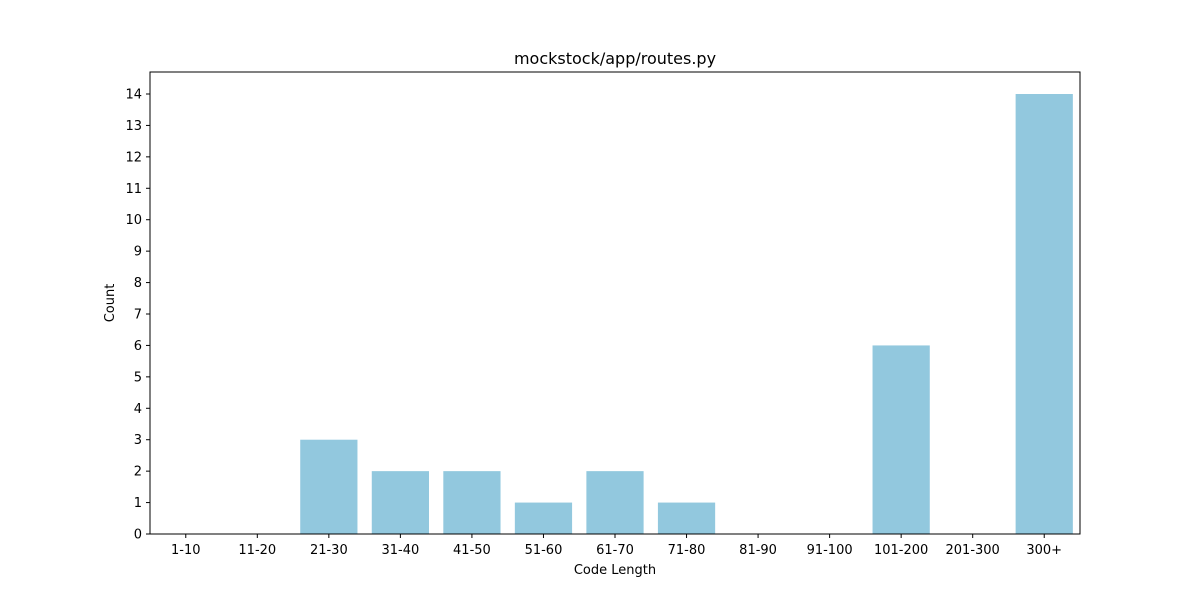 This screenshot has width=1200, height=604. Describe the element at coordinates (901, 550) in the screenshot. I see `x-tick-label: 101-200` at that location.